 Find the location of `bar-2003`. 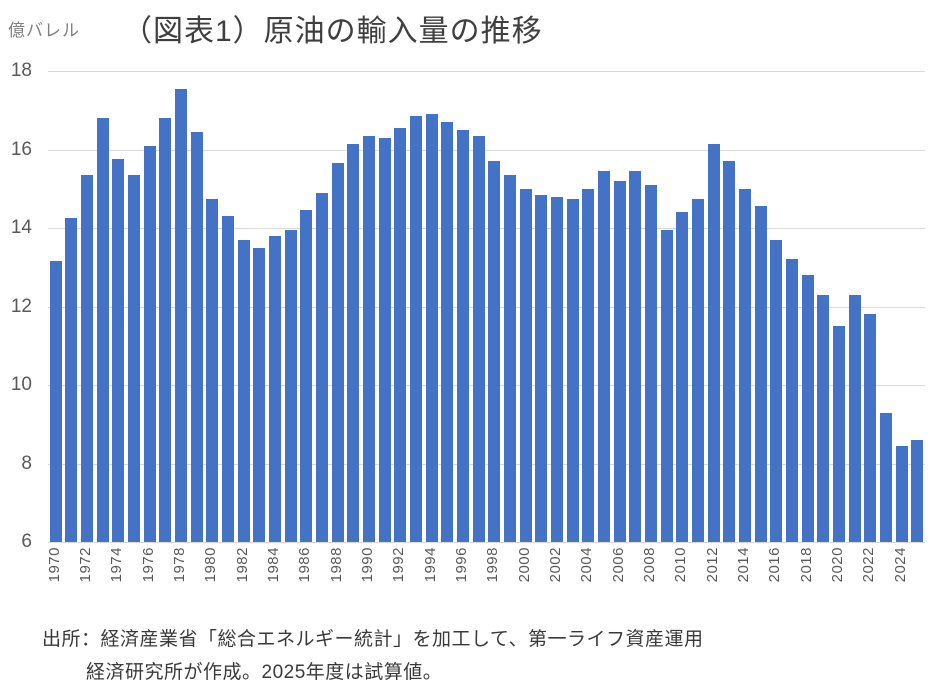

bar-2003 is located at coordinates (572, 370).